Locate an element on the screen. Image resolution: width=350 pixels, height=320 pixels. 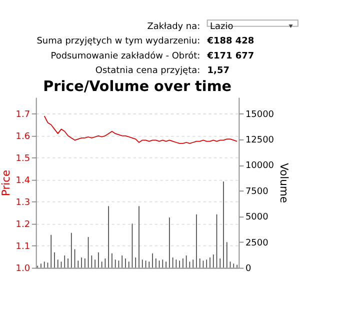
y-tick-label: 1.0 is located at coordinates (23, 269).